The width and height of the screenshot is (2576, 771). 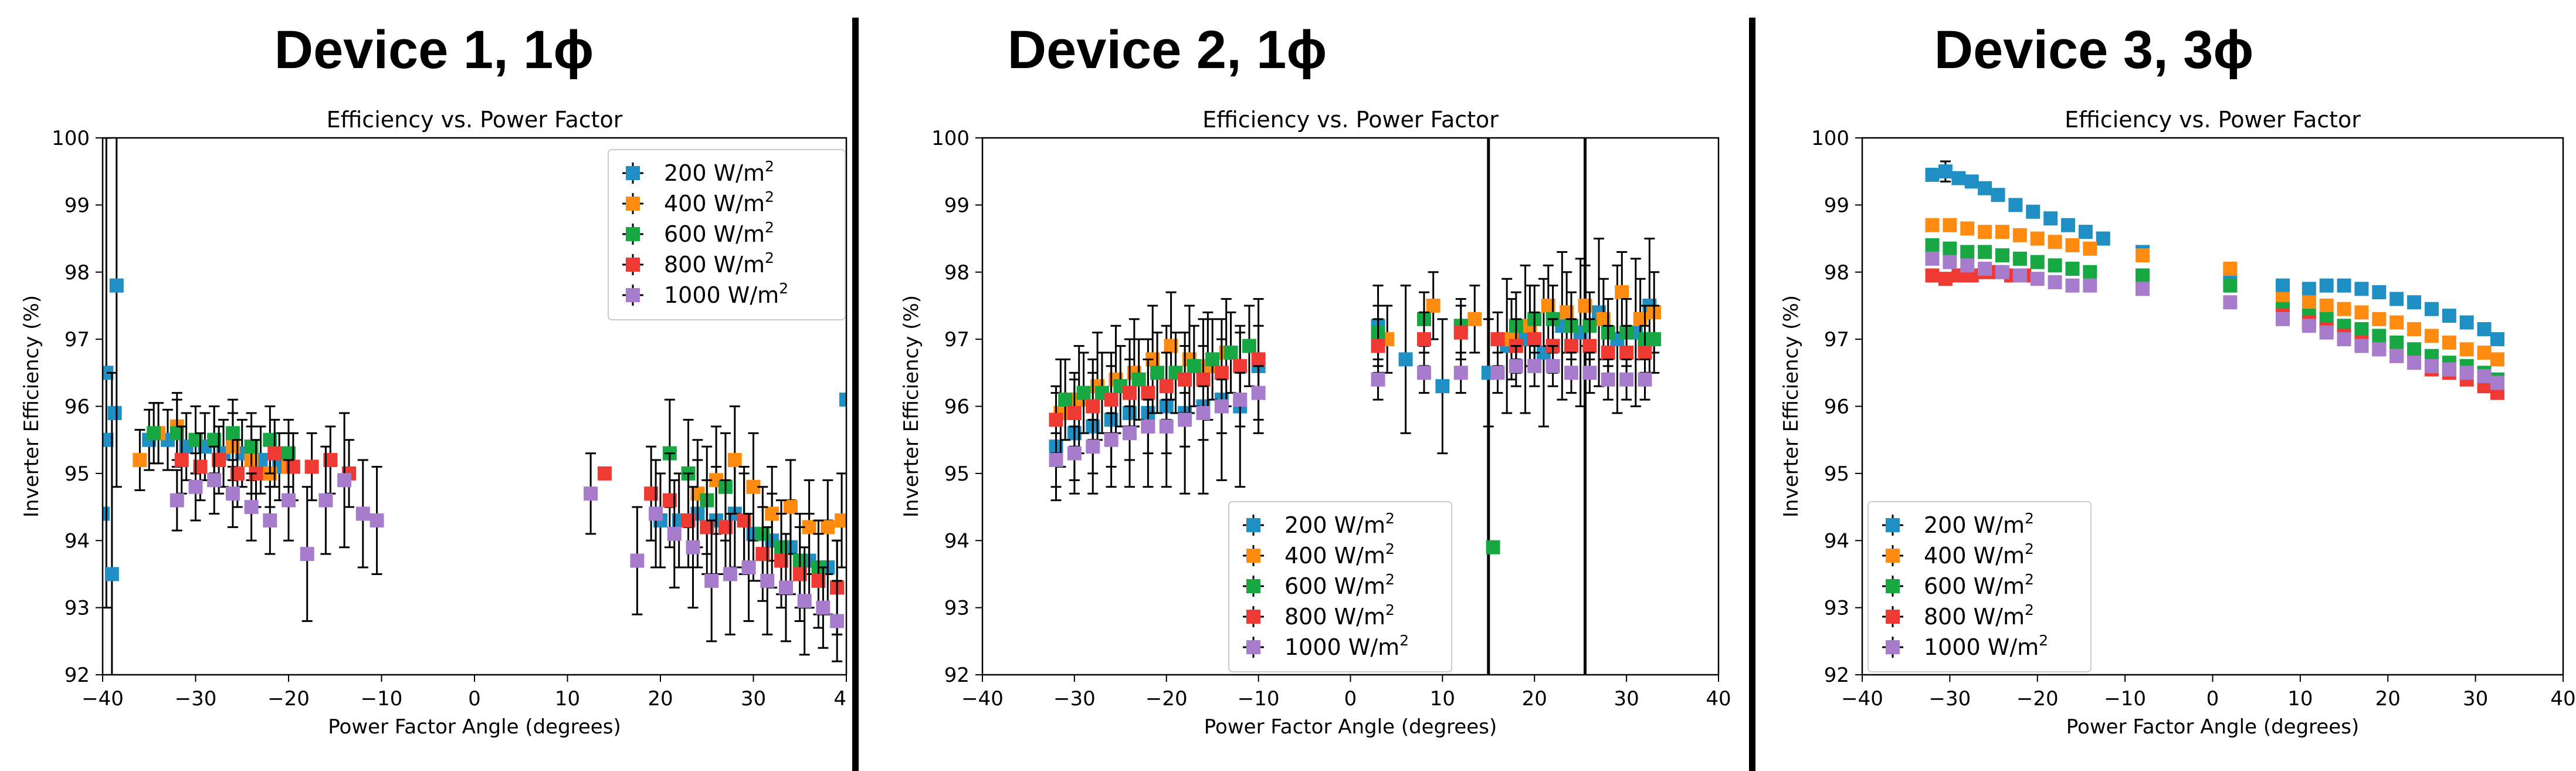 What do you see at coordinates (1752, 394) in the screenshot?
I see `panel-divider` at bounding box center [1752, 394].